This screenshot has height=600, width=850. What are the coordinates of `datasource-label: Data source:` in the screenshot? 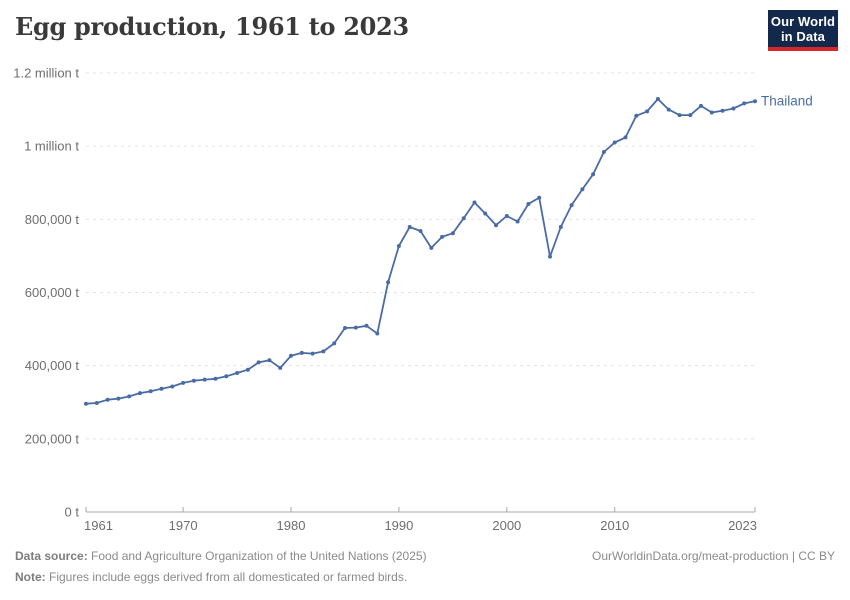 It's located at (51, 556).